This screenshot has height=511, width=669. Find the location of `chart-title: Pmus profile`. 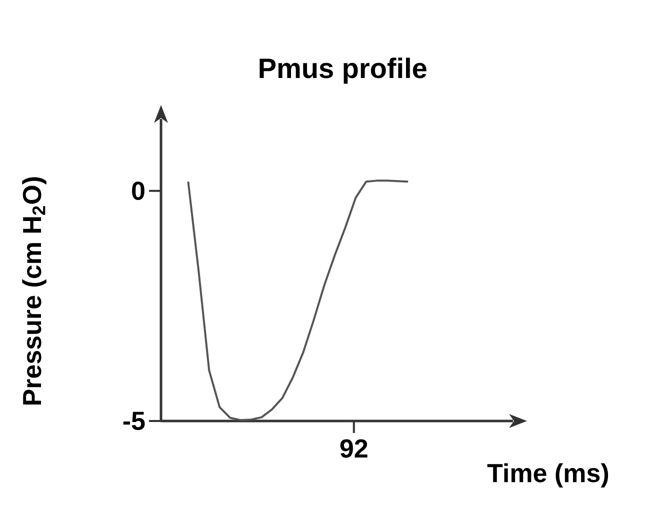

chart-title: Pmus profile is located at coordinates (343, 71).